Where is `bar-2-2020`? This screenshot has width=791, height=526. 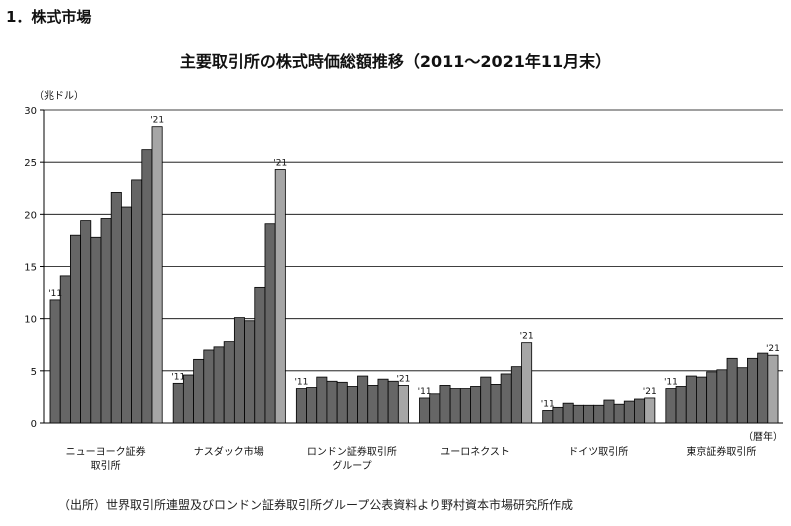 bar-2-2020 is located at coordinates (393, 402).